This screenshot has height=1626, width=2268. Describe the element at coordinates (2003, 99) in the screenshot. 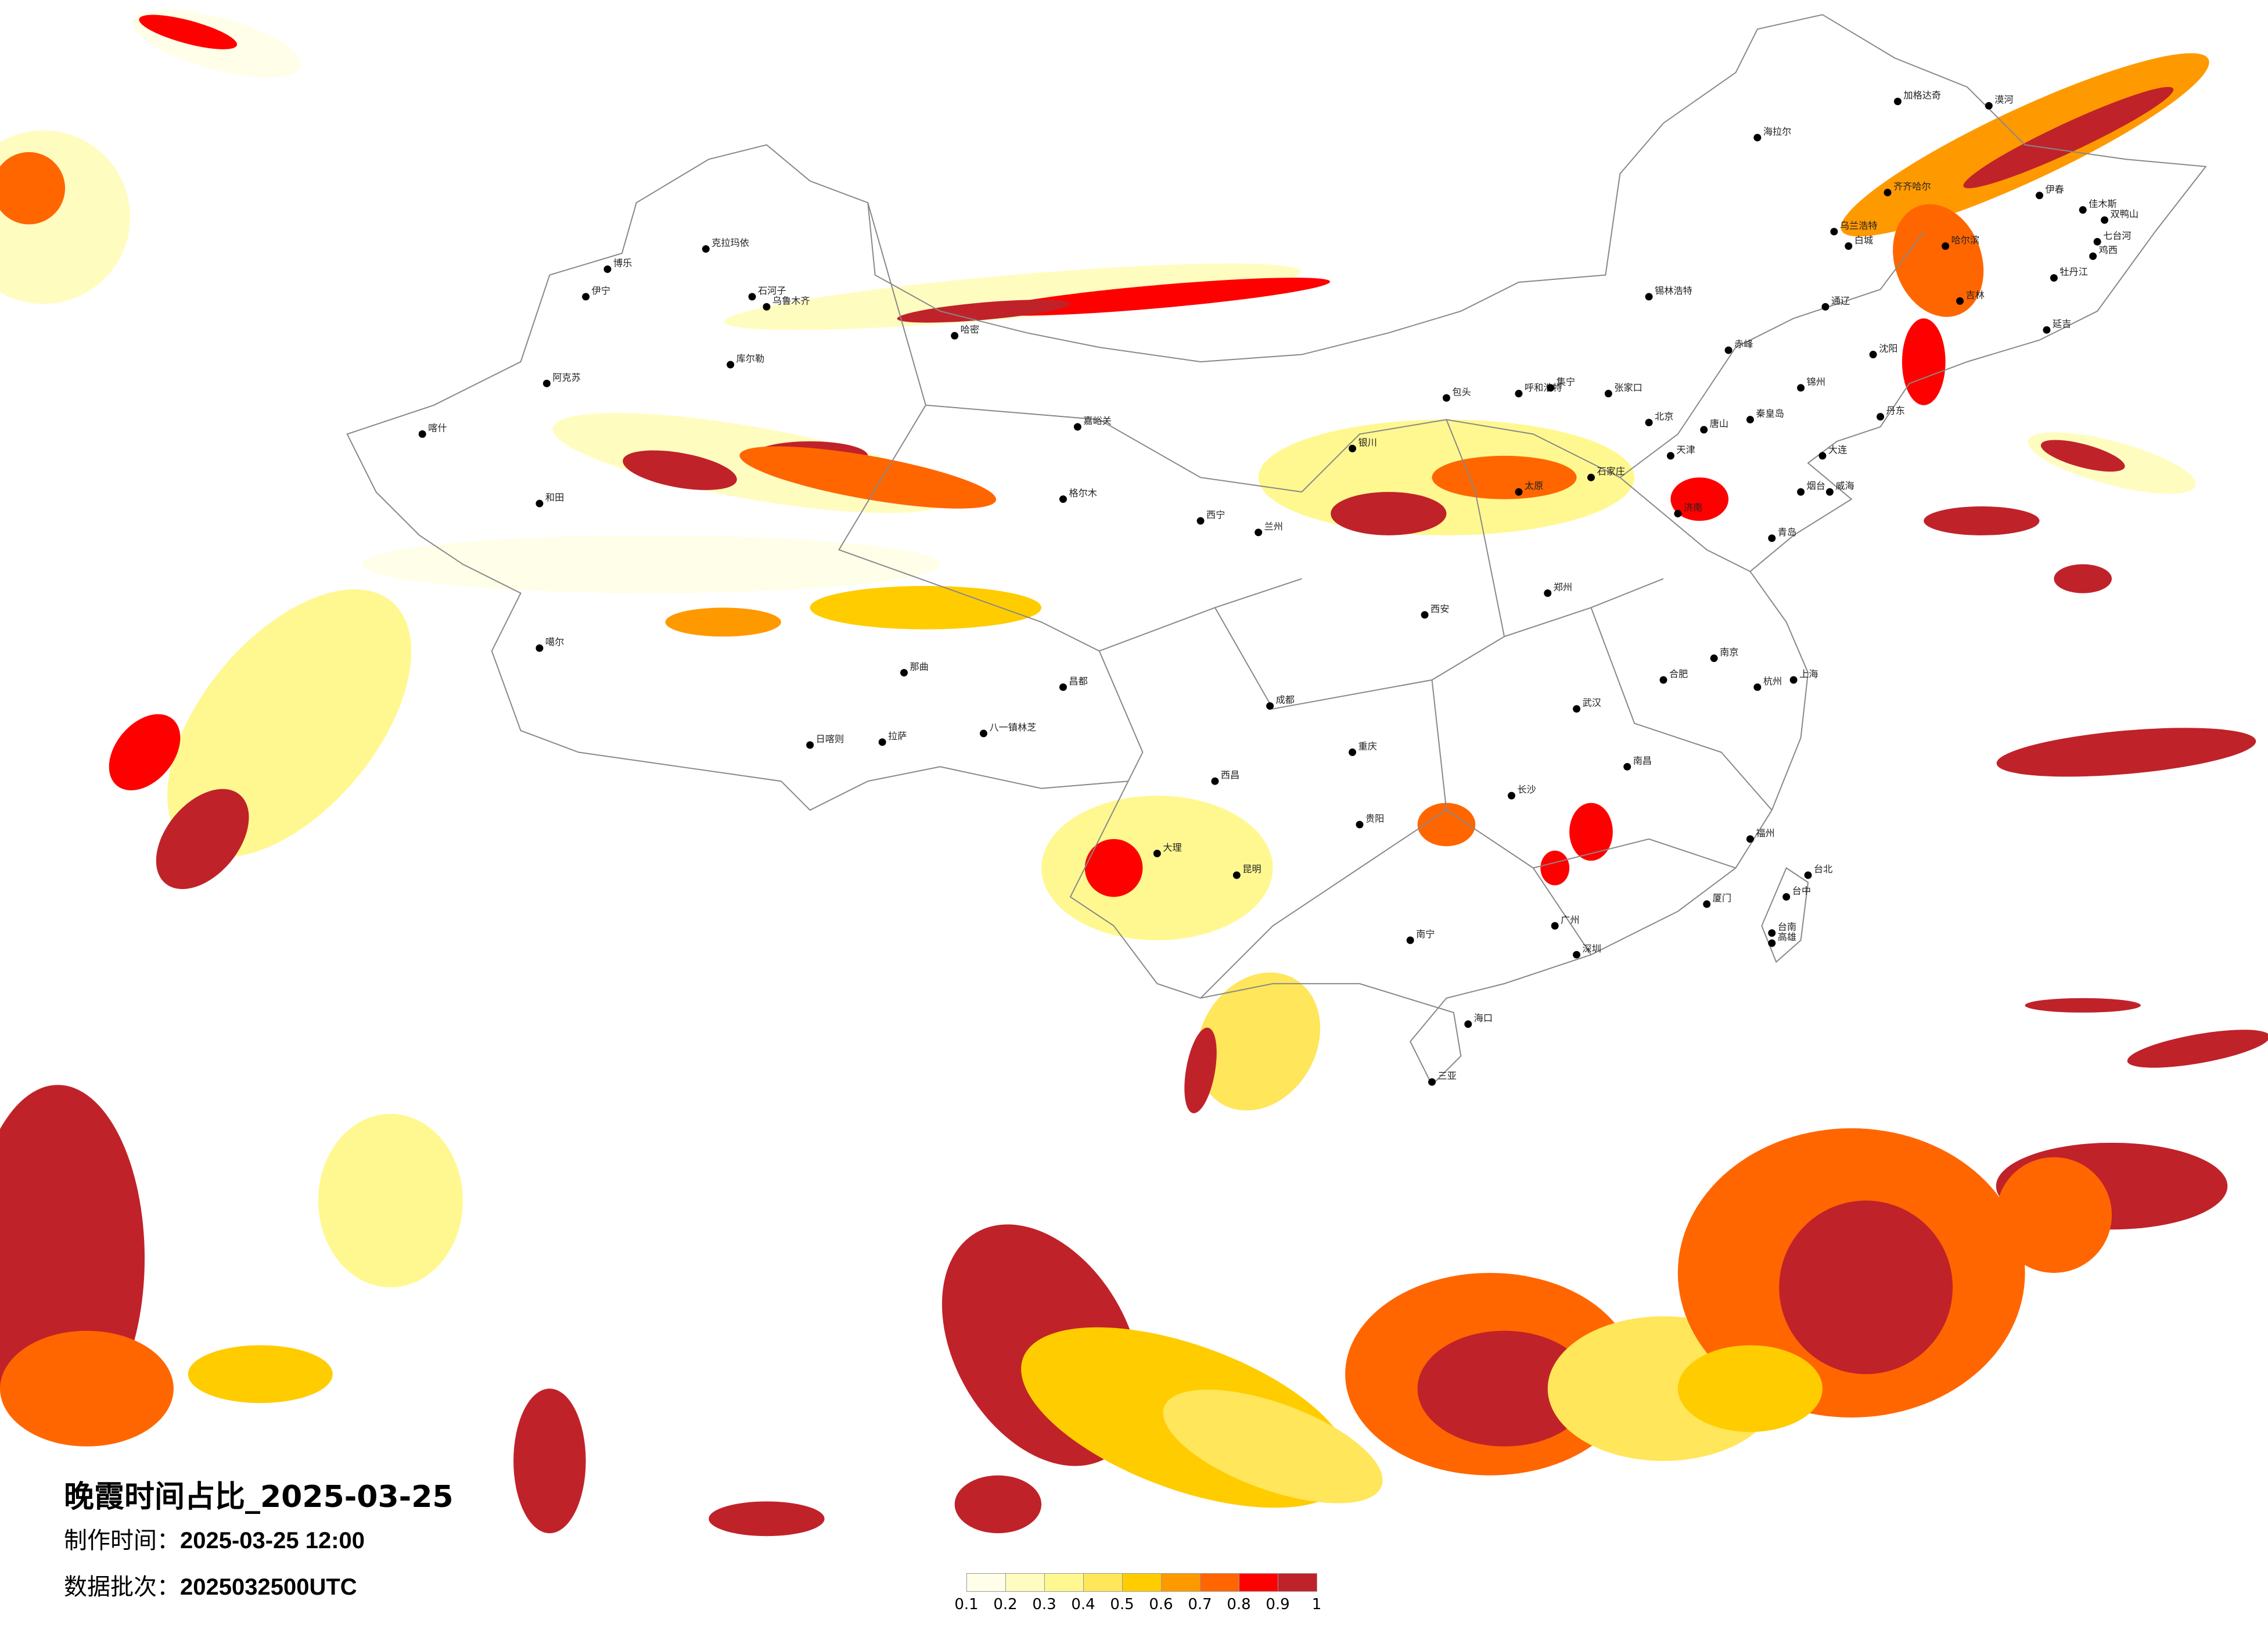

I see `city-label: 漠河` at that location.